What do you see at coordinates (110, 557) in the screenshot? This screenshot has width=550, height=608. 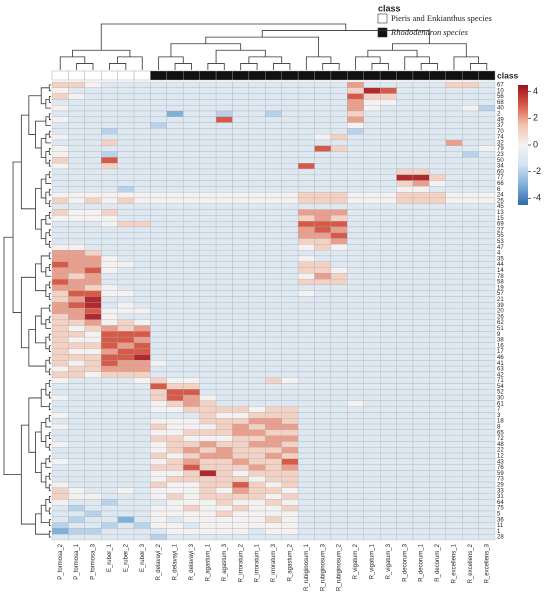 I see `column-label: E_ruber_1` at bounding box center [110, 557].